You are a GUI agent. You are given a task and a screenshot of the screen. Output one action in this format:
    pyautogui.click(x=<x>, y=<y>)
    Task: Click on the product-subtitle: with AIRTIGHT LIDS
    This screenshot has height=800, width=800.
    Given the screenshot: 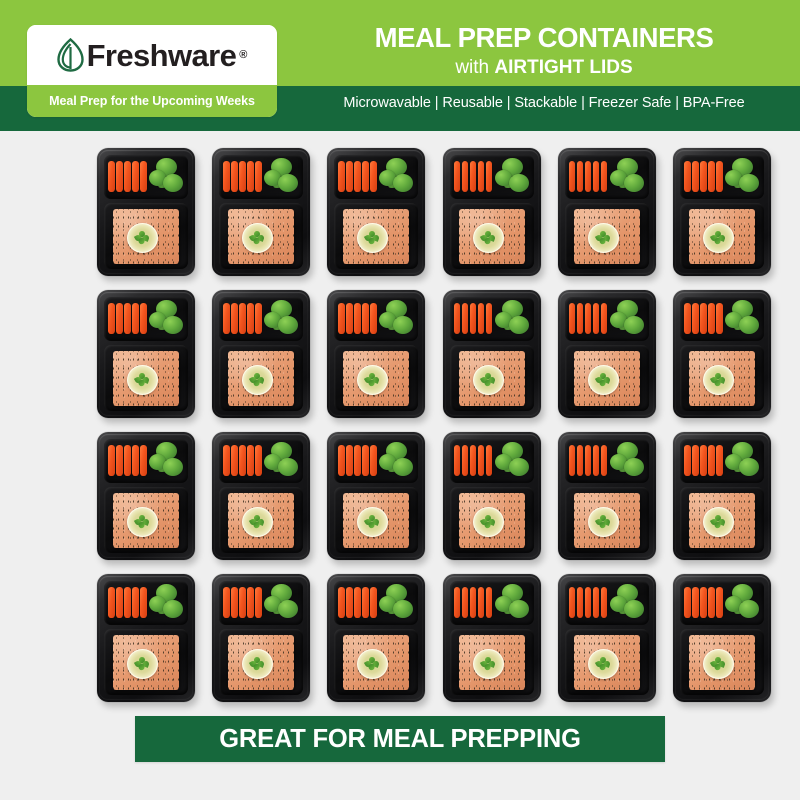 What is the action you would take?
    pyautogui.click(x=544, y=67)
    